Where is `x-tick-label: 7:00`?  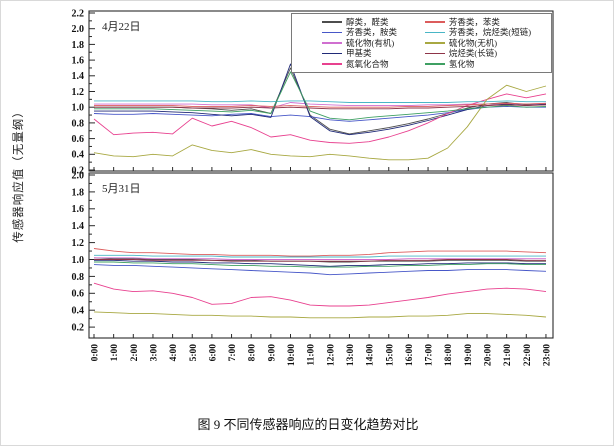
x-tick-label: 7:00 is located at coordinates (233, 353).